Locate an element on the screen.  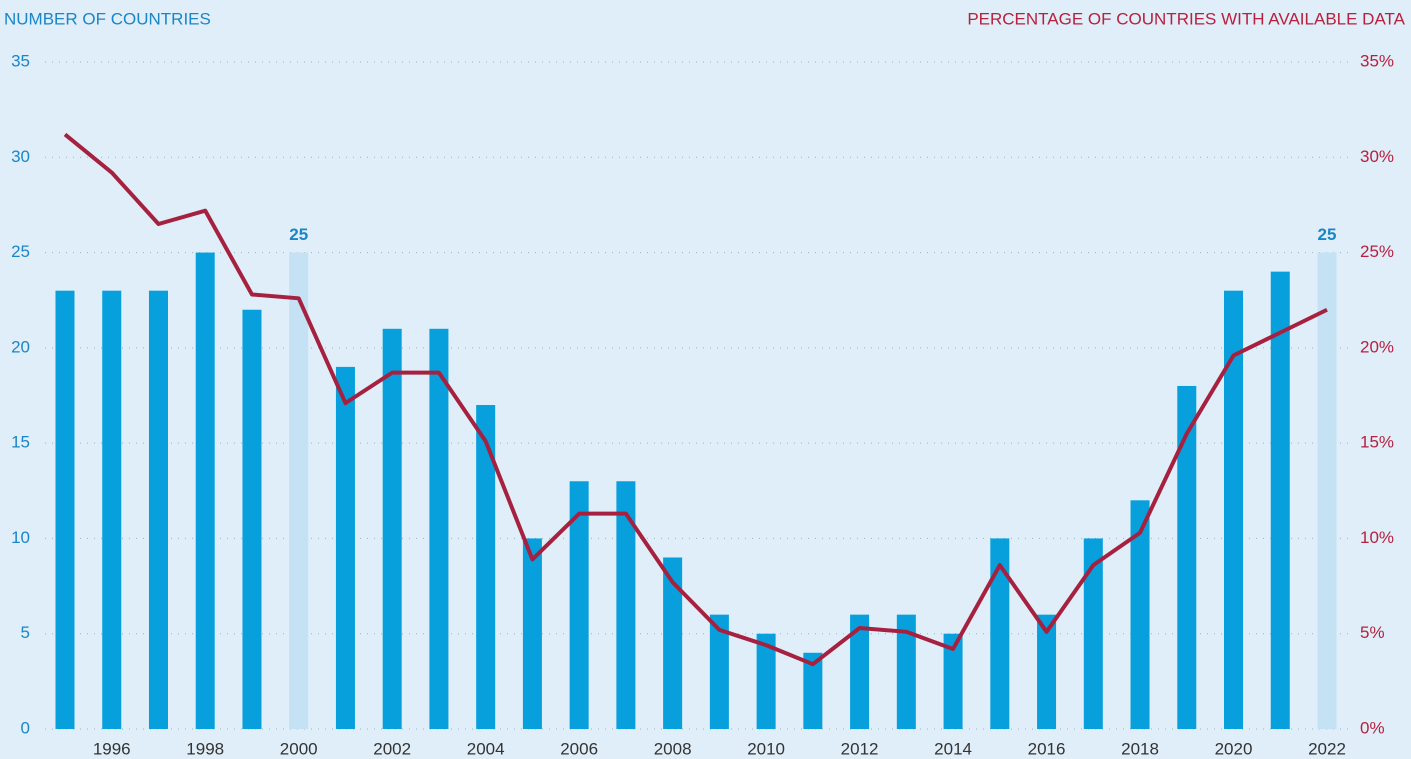
x-tick-label: 2022 is located at coordinates (1327, 748).